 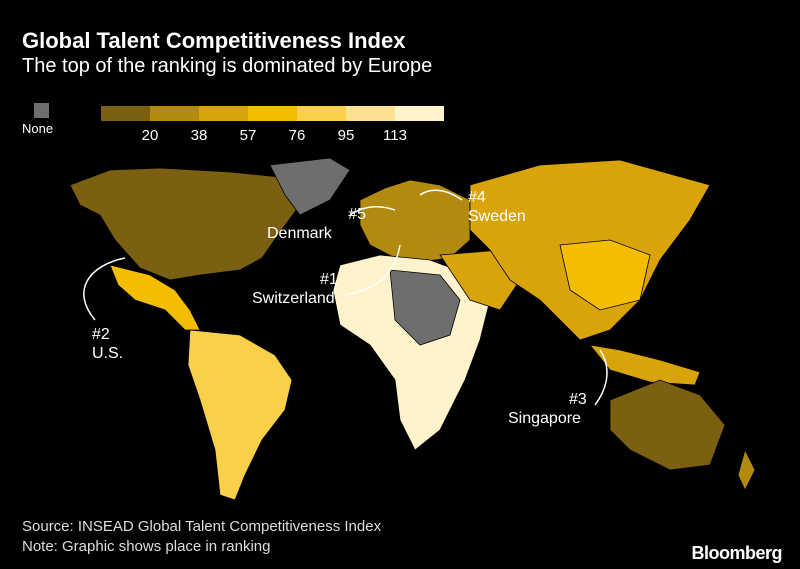 I want to click on region-australia, so click(x=667, y=425).